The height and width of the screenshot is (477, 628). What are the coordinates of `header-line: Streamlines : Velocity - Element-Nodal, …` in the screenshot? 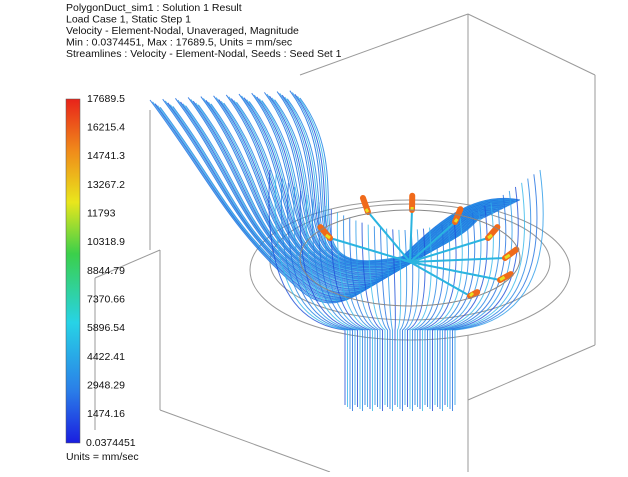 It's located at (204, 54).